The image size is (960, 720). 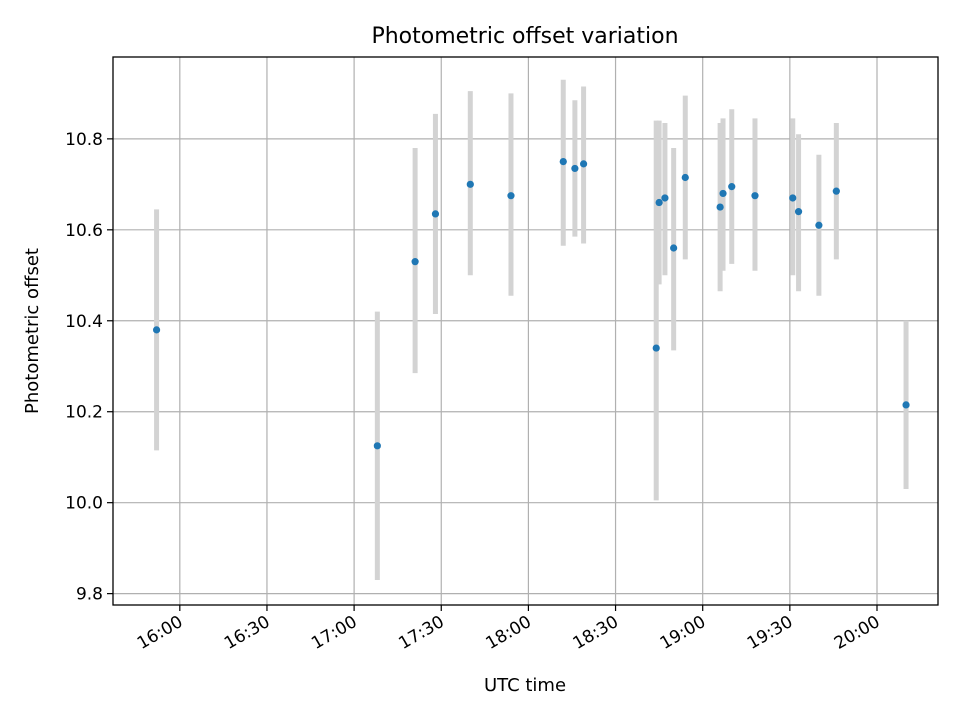 I want to click on y-tick-label: 10.0, so click(x=84, y=504).